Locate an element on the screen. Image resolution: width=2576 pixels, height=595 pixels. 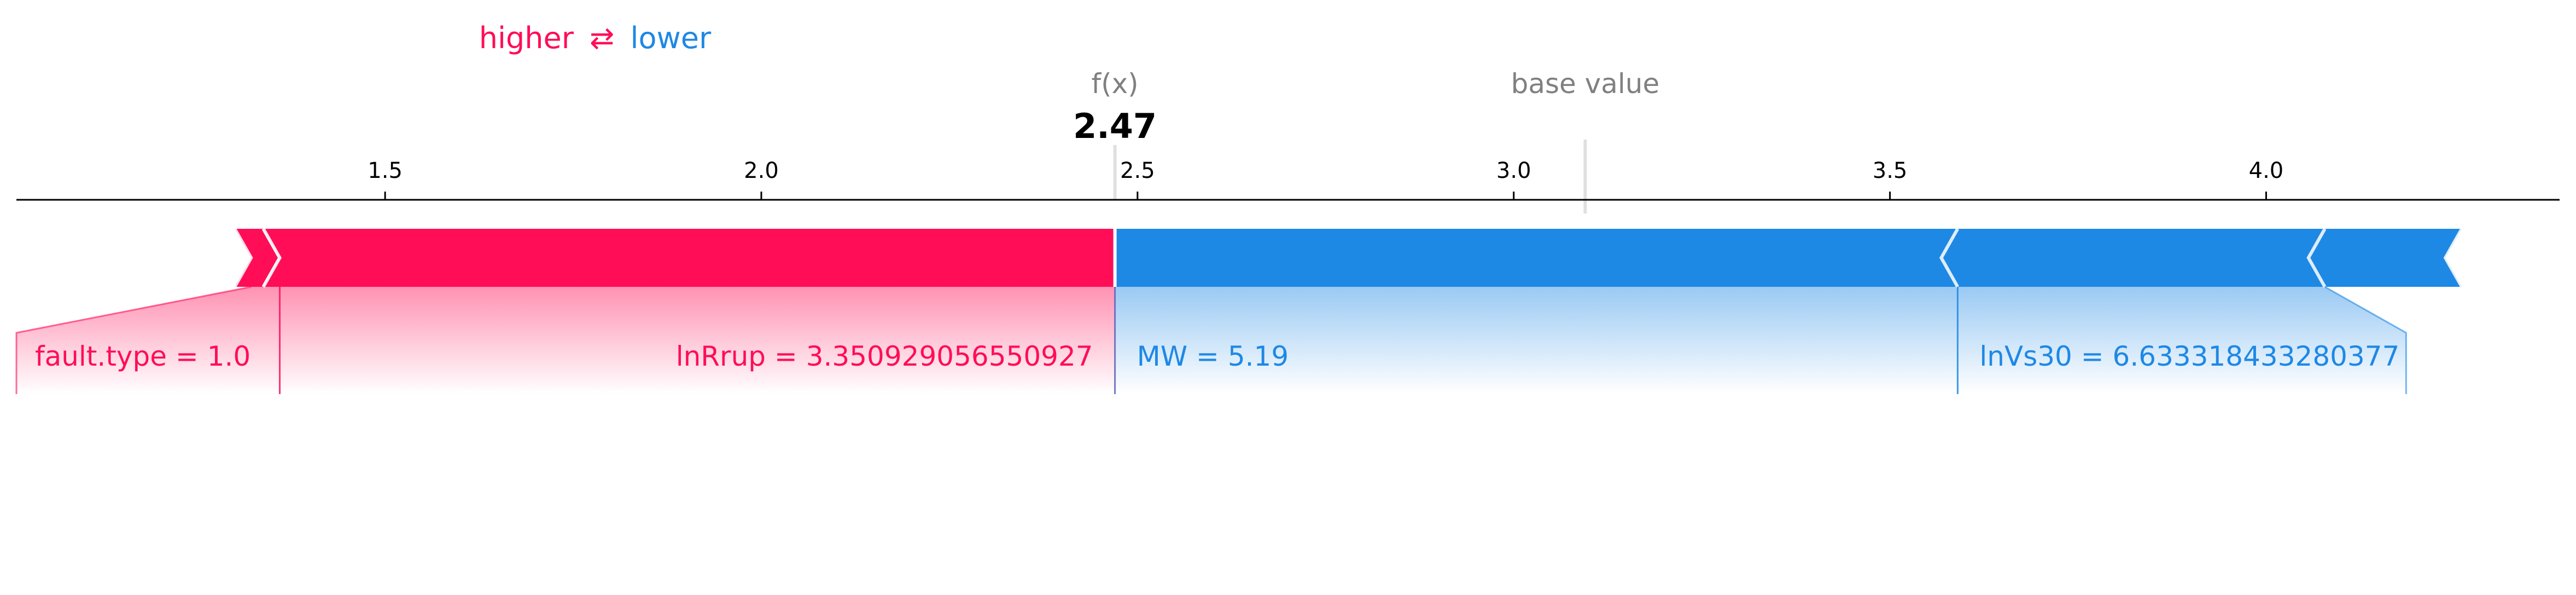
feature-label-positive: fault.type = 1.0 is located at coordinates (142, 356).